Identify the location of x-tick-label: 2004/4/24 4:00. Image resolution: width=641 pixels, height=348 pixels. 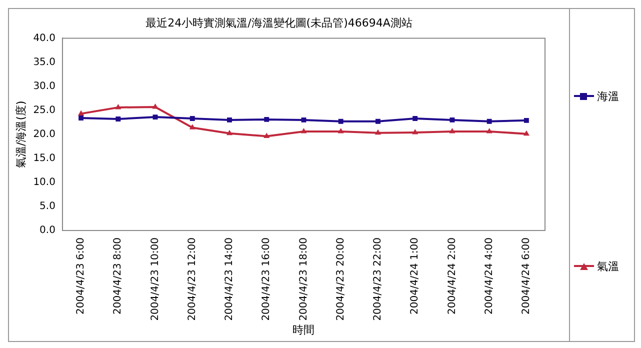
(489, 276).